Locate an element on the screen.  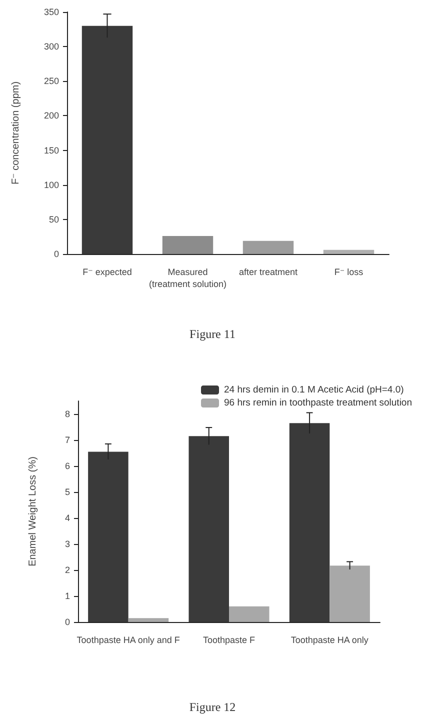
y-tick-label: 100 is located at coordinates (51, 185).